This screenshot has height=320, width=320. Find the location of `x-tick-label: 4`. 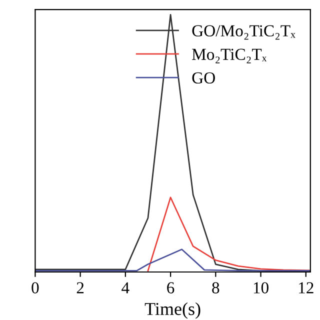

x-tick-label: 4 is located at coordinates (126, 288).